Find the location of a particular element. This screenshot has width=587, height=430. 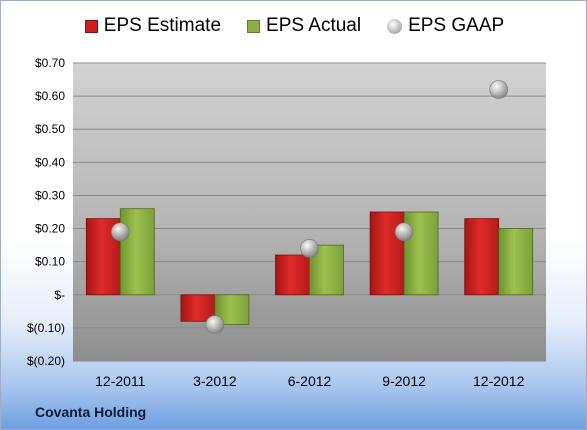

x-tick-label: 6-2012 is located at coordinates (310, 381).